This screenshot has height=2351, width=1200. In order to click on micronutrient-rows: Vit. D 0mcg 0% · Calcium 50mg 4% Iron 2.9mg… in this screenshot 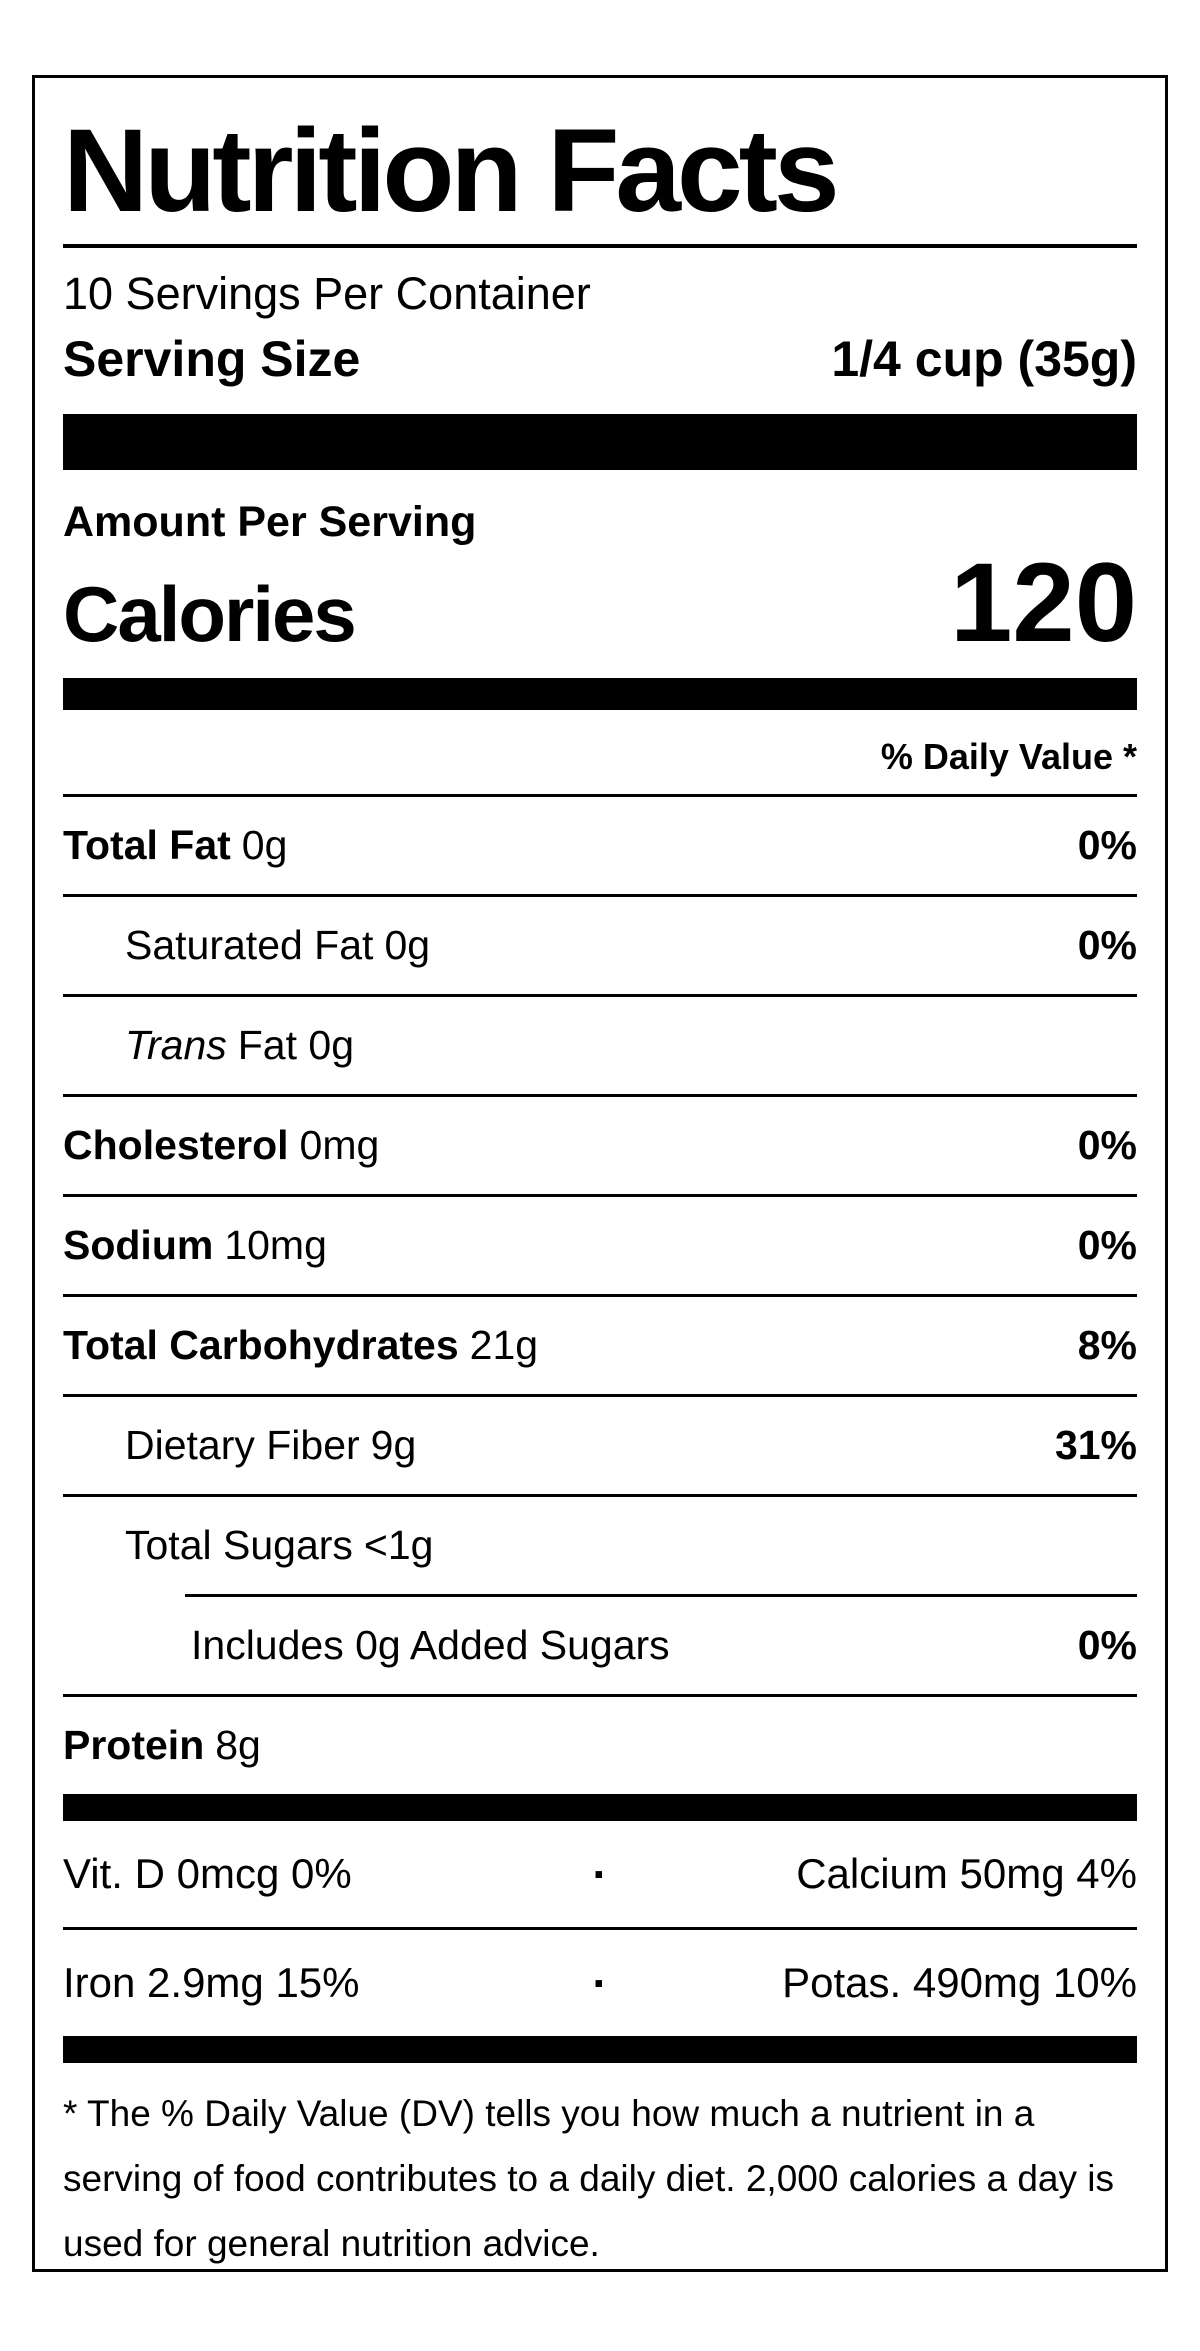, I will do `click(600, 1928)`.